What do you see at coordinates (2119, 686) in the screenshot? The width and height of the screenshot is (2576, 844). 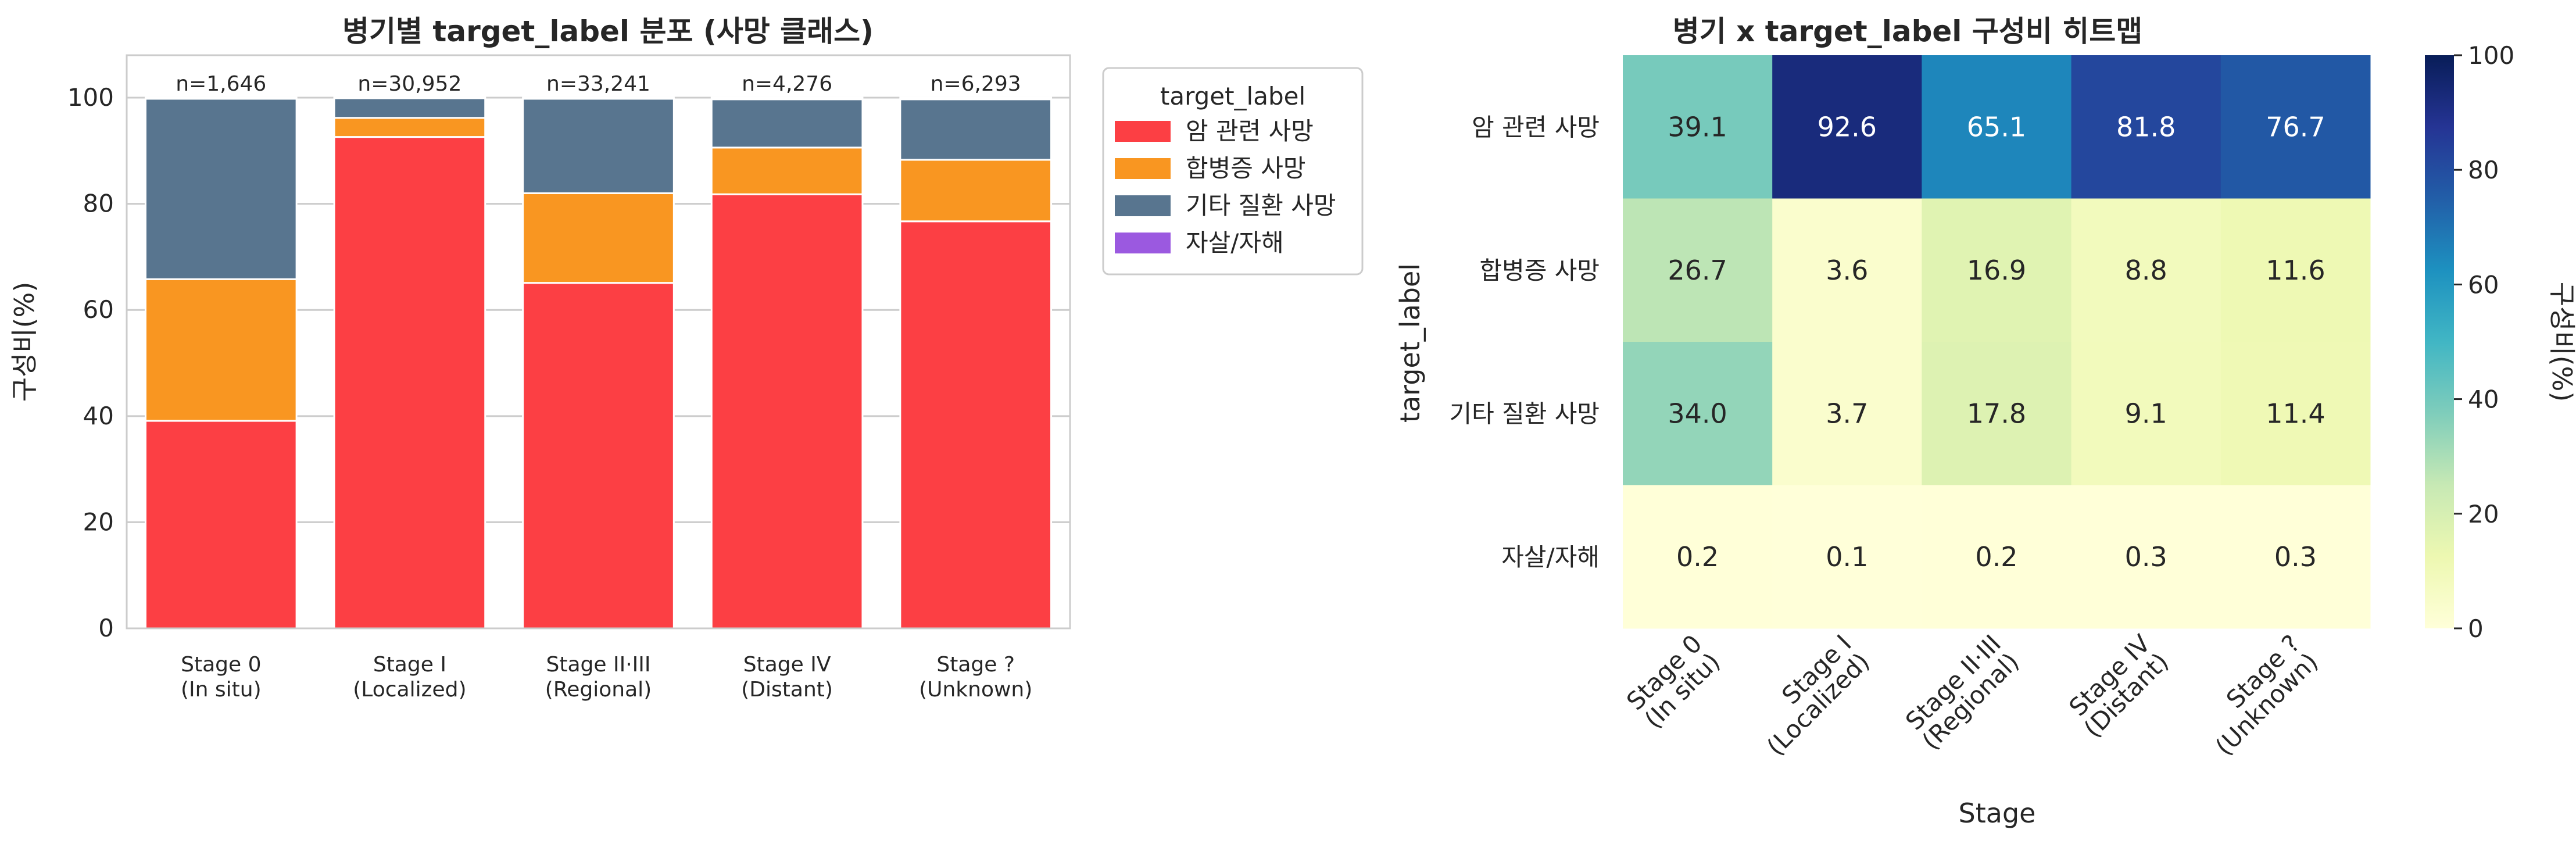 I see `heatmap-x-tick-group: Stage IV(Distant)` at bounding box center [2119, 686].